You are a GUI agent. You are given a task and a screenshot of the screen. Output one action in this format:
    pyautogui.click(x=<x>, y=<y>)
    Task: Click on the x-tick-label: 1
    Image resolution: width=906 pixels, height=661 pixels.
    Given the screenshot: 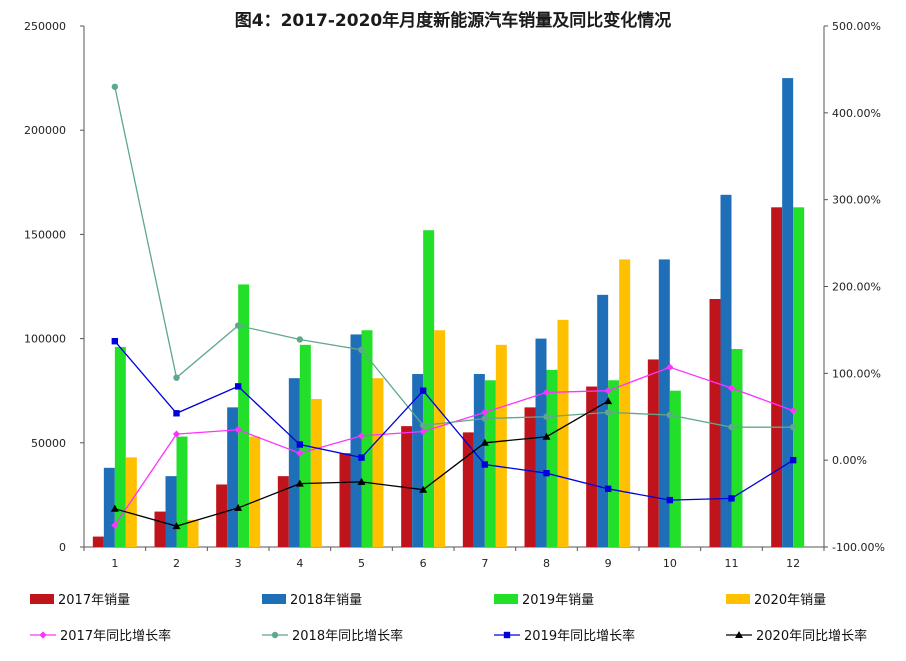 What is the action you would take?
    pyautogui.click(x=114, y=563)
    